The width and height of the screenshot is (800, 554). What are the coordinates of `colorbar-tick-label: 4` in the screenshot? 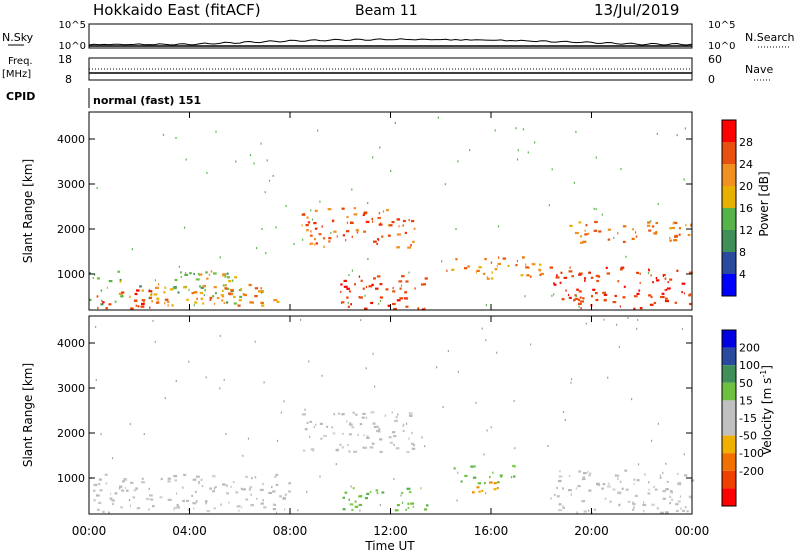 It's located at (742, 274).